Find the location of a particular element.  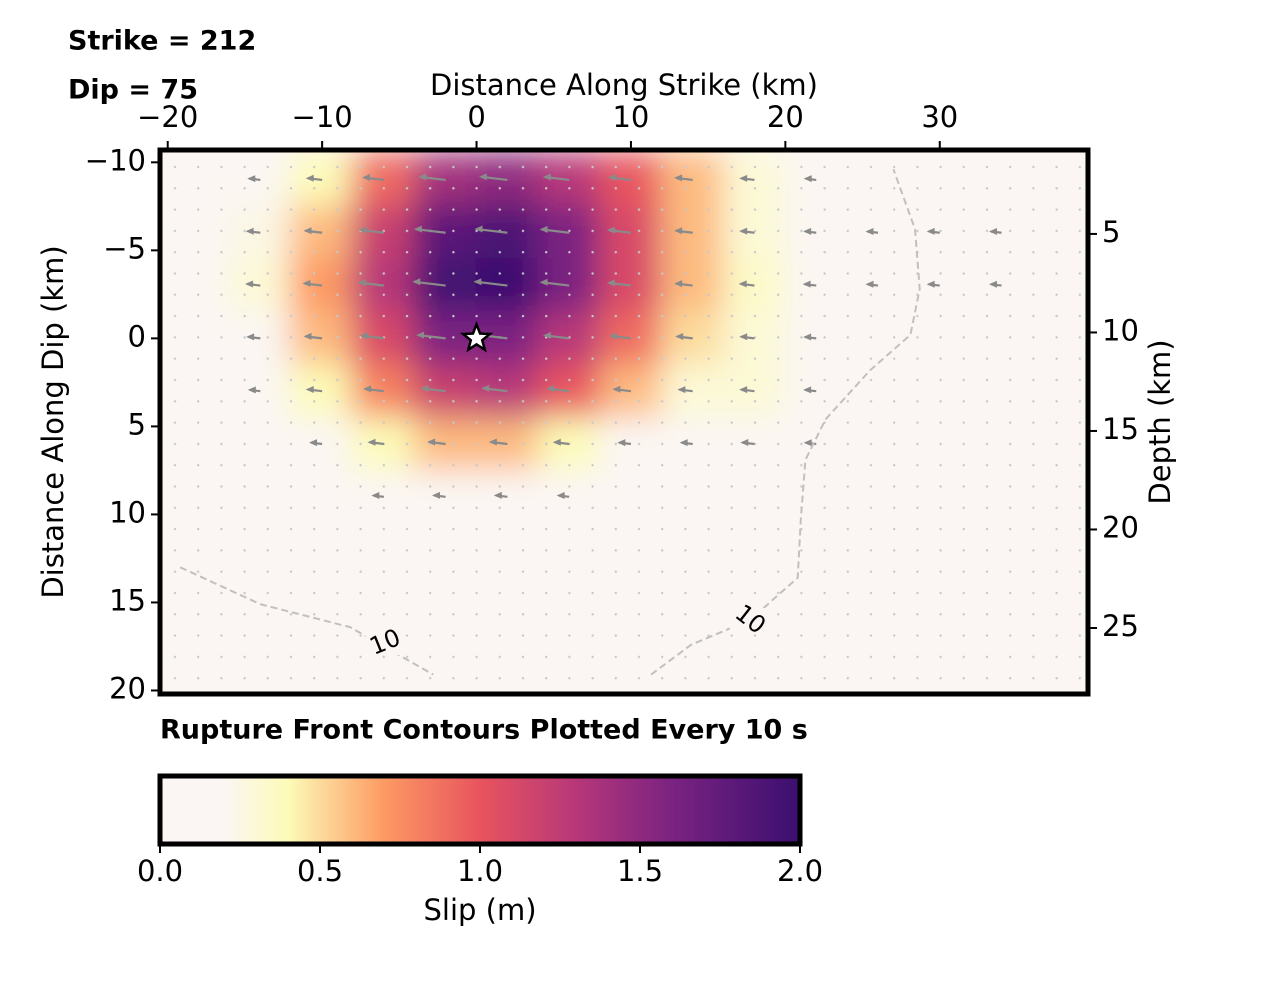

dip-text: Dip = 75 is located at coordinates (133, 90).